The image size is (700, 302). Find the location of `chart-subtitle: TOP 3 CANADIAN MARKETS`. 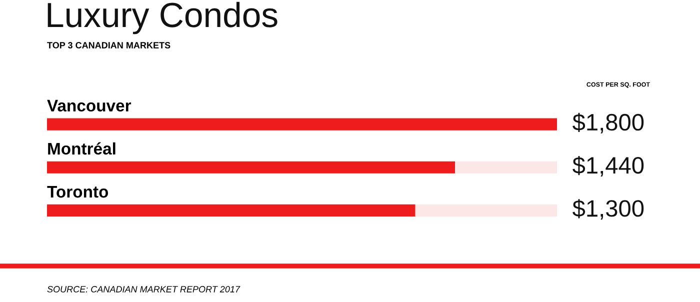

chart-subtitle: TOP 3 CANADIAN MARKETS is located at coordinates (108, 45).